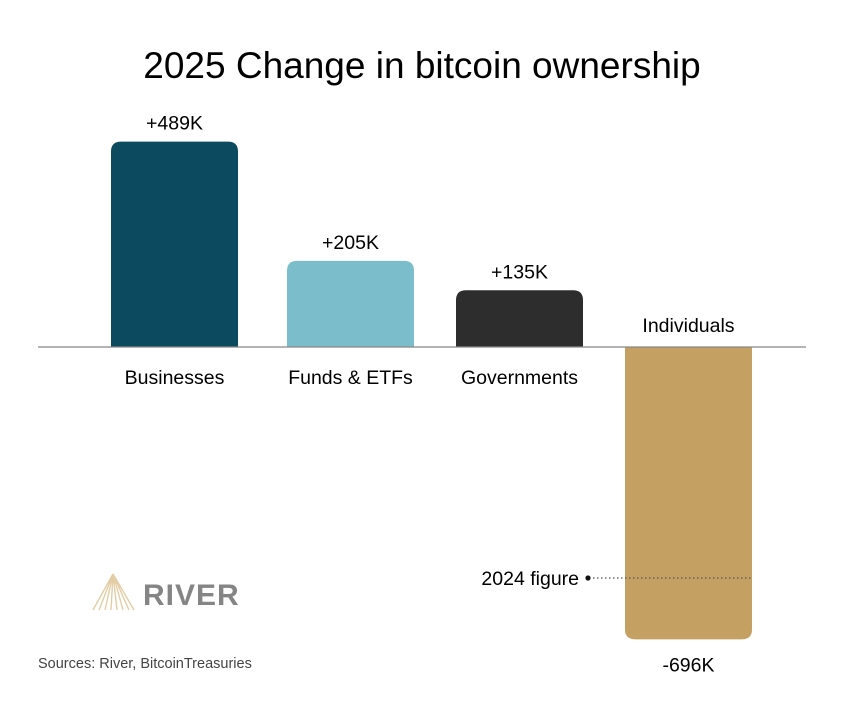 This screenshot has height=720, width=844. Describe the element at coordinates (519, 318) in the screenshot. I see `bar-governments` at that location.